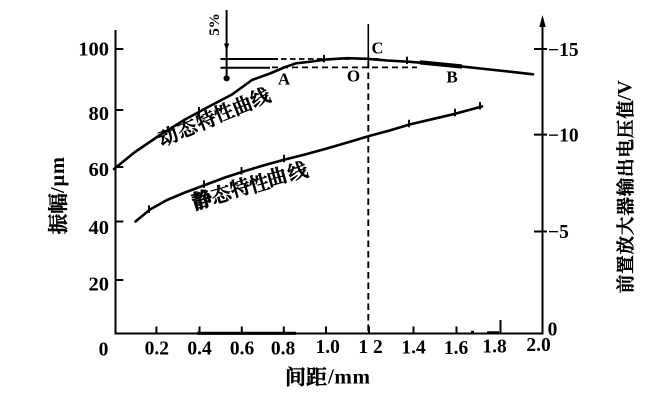 The height and width of the screenshot is (411, 672). What do you see at coordinates (58, 175) in the screenshot?
I see `svg-text: /μm` at bounding box center [58, 175].